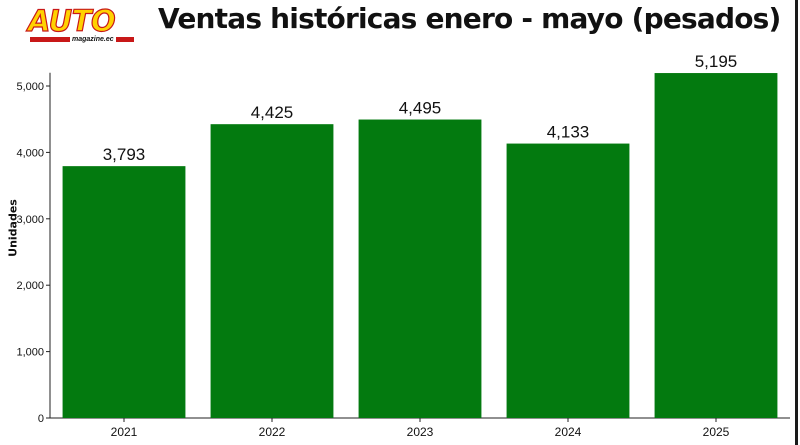  I want to click on bar-2022, so click(272, 271).